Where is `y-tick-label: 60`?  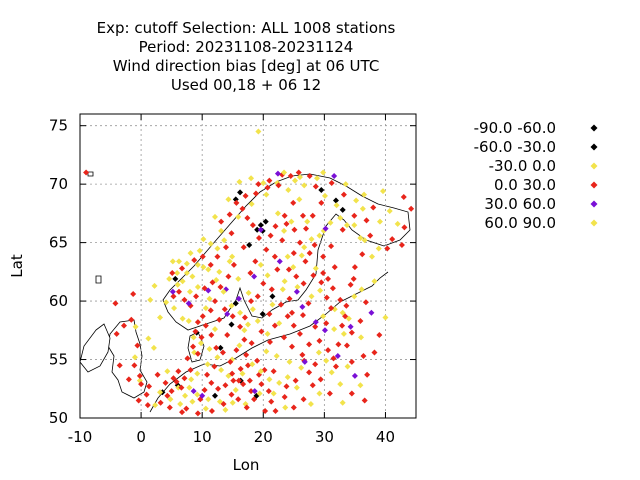 y-tick-label: 60 is located at coordinates (58, 301).